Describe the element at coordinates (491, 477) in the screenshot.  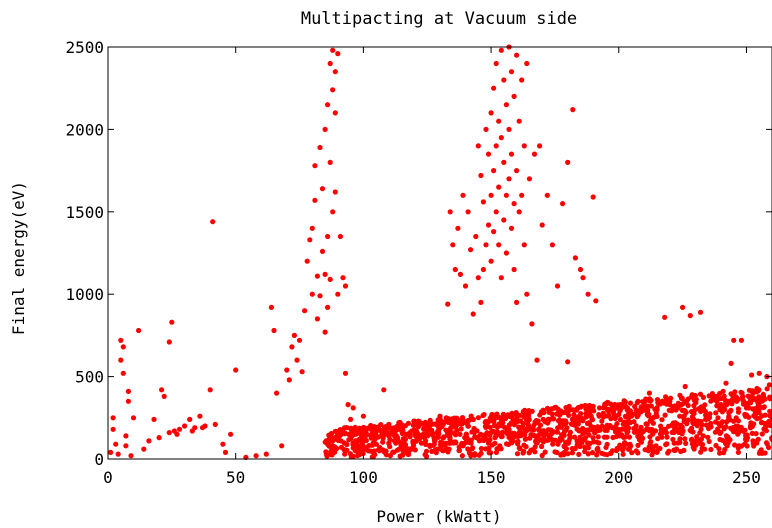
I see `x-tick-label: 150` at that location.